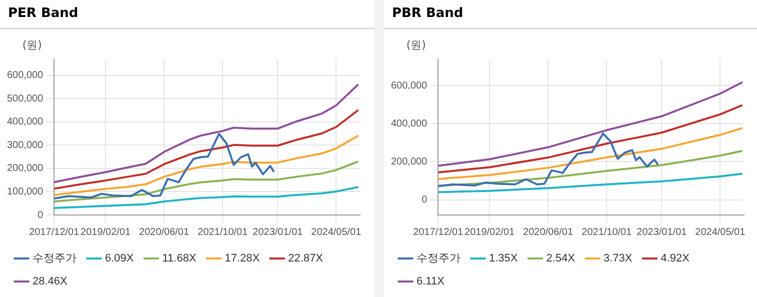 This screenshot has height=297, width=757. What do you see at coordinates (25, 98) in the screenshot?
I see `y-tick-label: 500,000` at bounding box center [25, 98].